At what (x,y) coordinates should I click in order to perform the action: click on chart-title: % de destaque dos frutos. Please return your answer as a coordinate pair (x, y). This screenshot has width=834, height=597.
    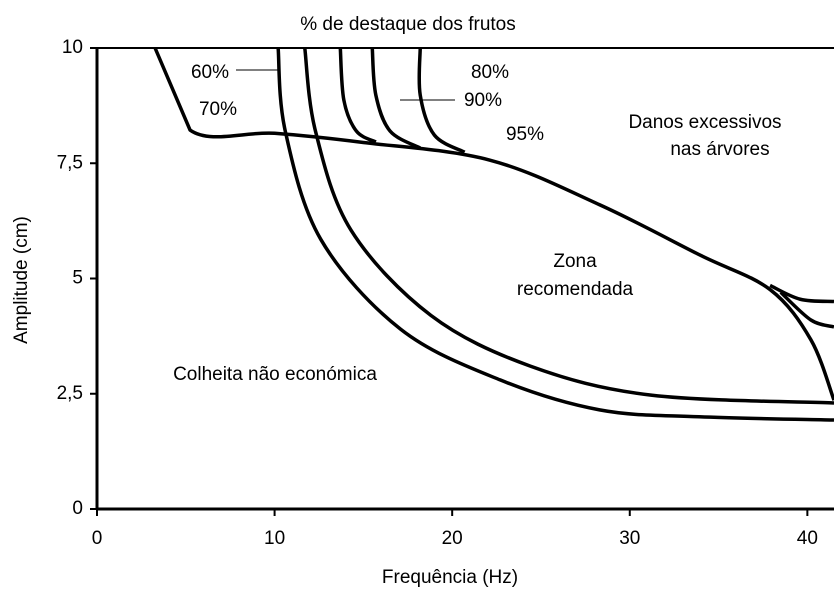
    Looking at the image, I should click on (407, 24).